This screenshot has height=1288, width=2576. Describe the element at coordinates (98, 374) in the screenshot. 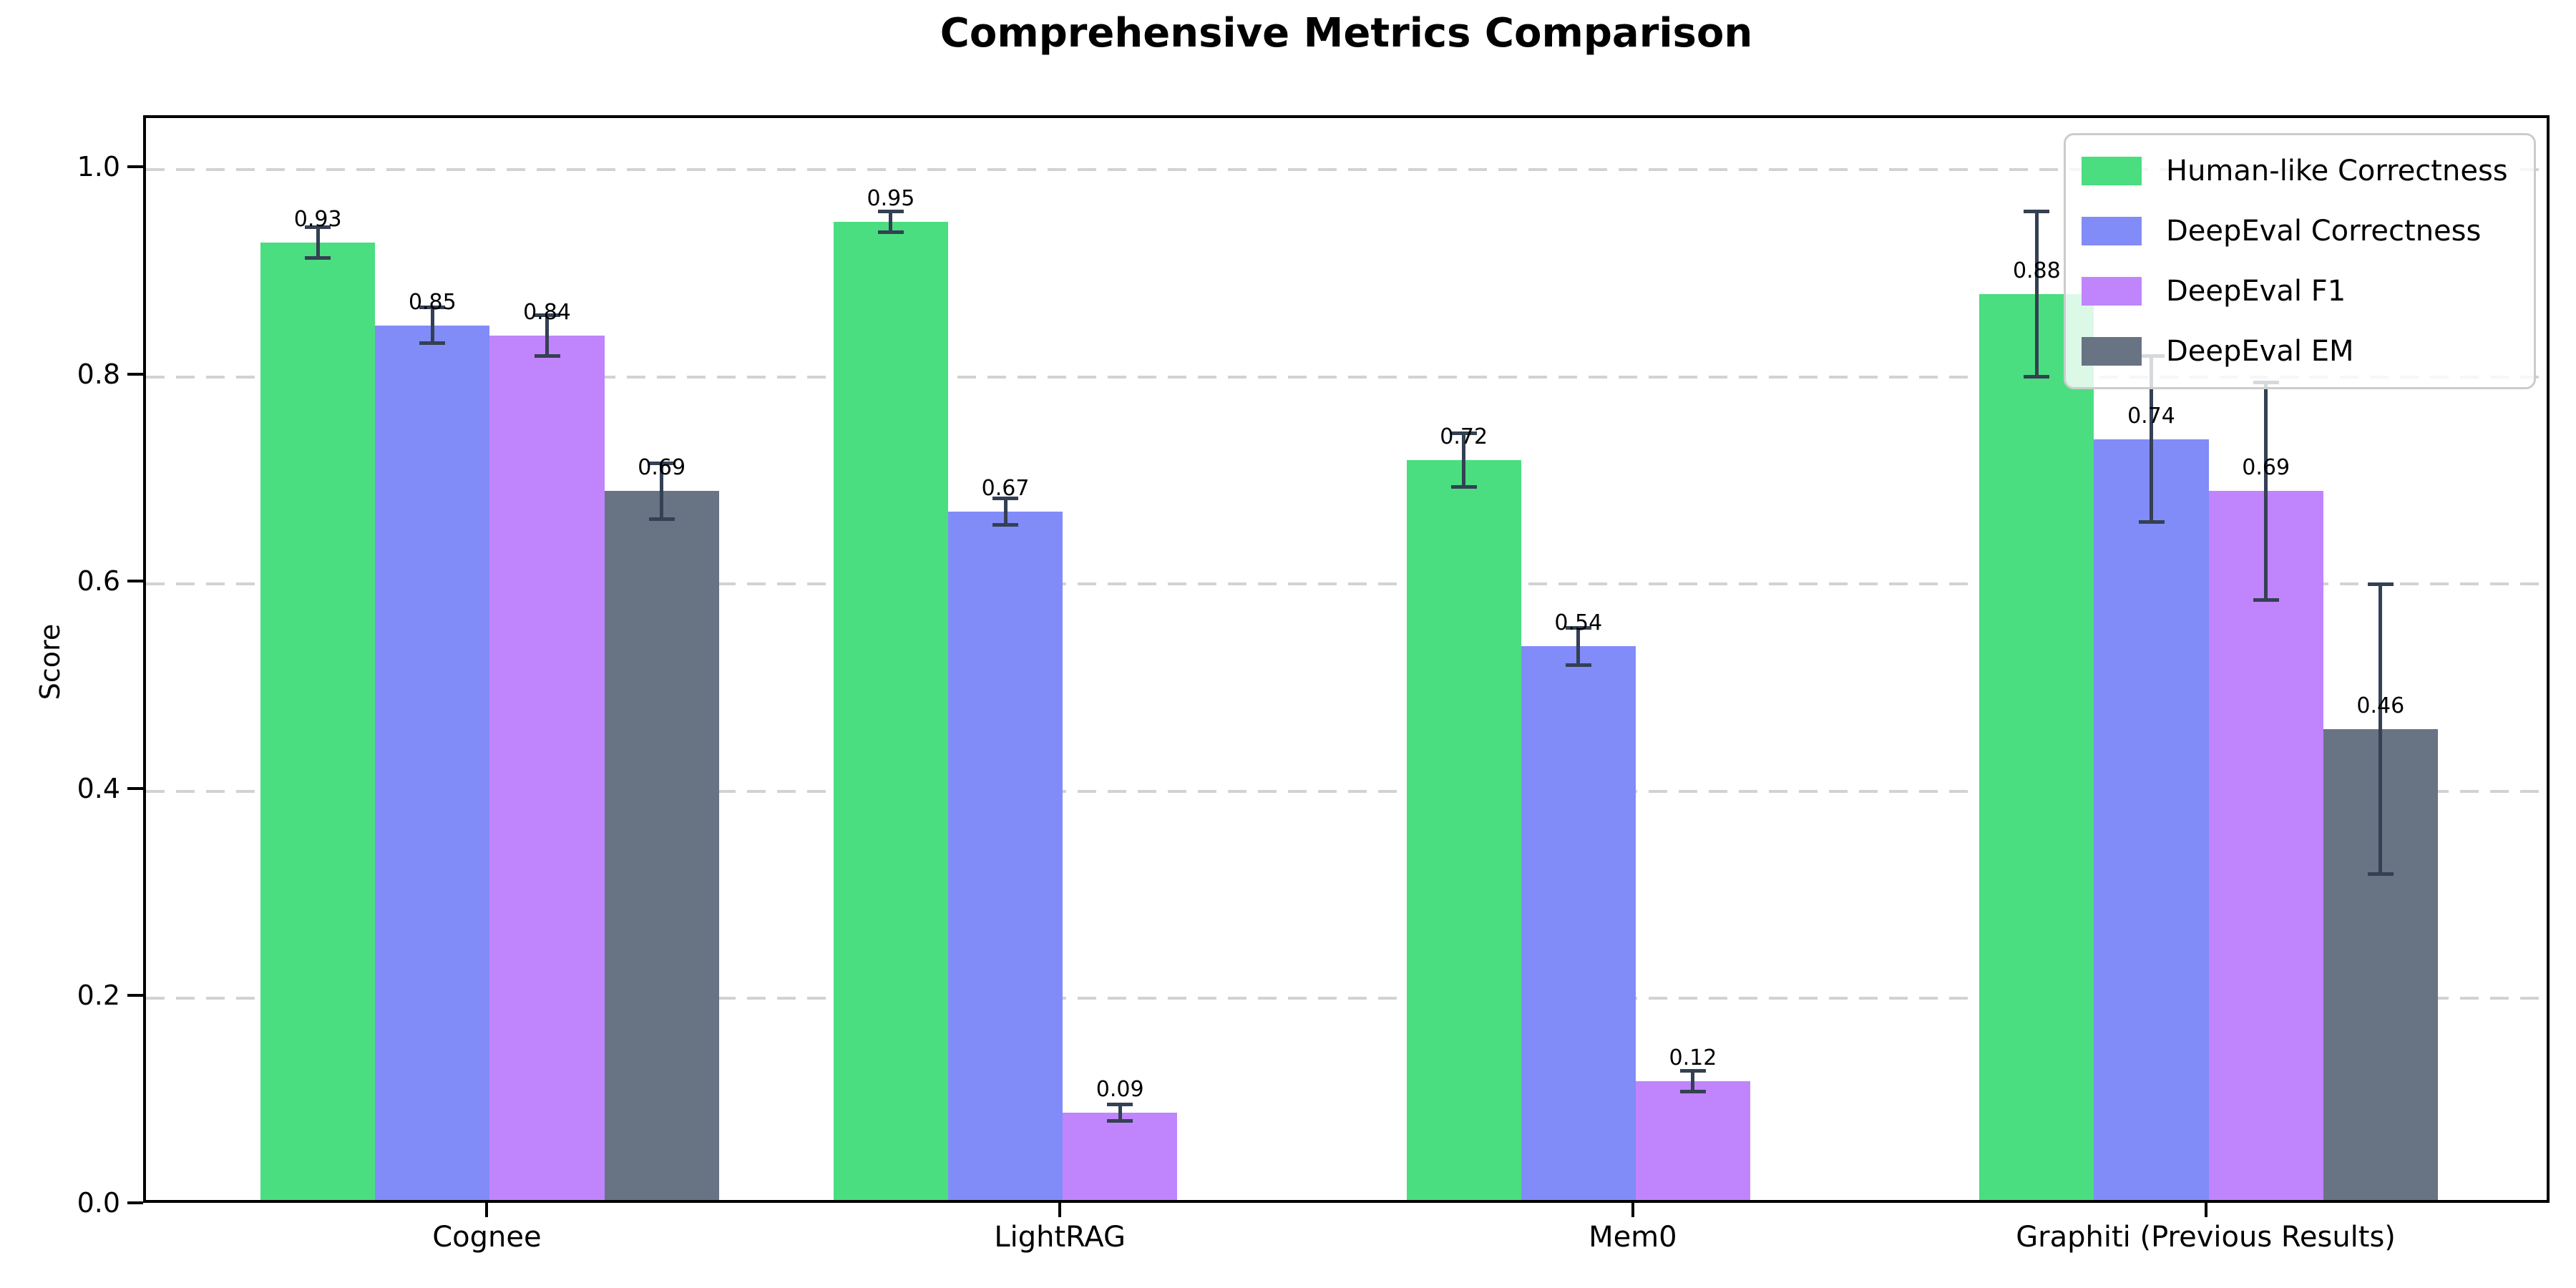

I see `y-tick-label: 0.8` at that location.